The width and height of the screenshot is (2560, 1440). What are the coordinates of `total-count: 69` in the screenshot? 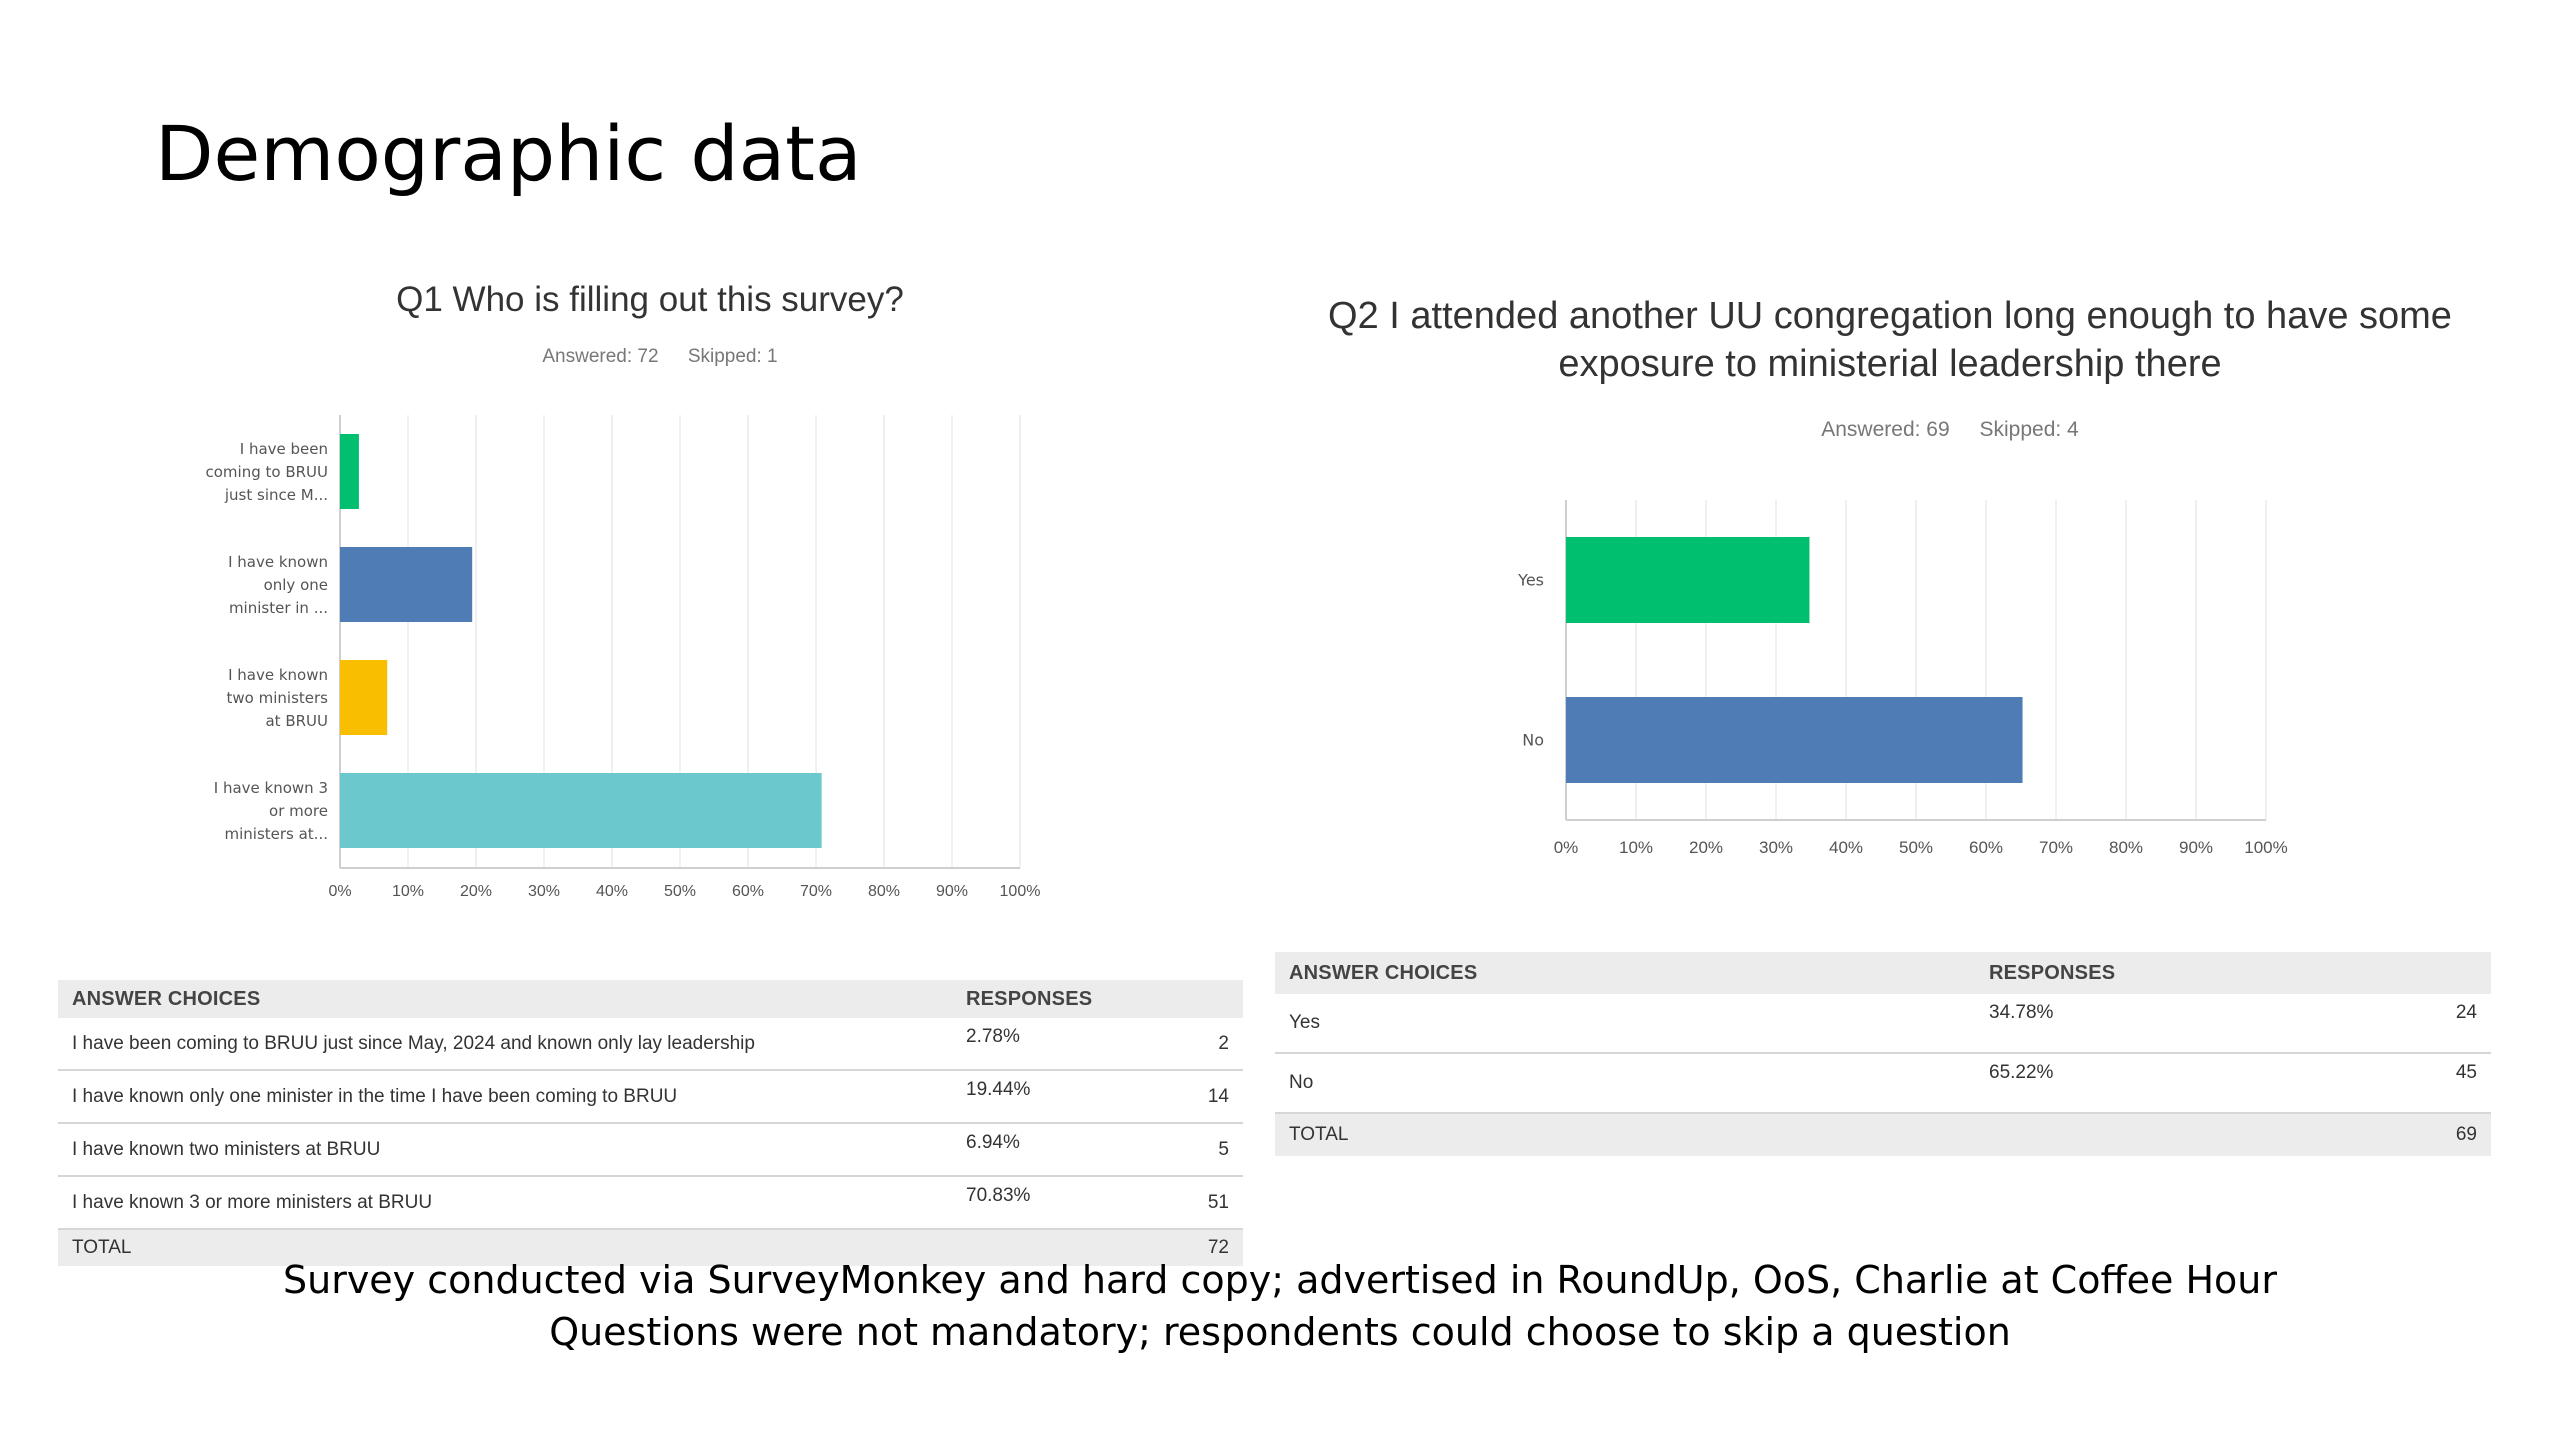 It's located at (2442, 1134).